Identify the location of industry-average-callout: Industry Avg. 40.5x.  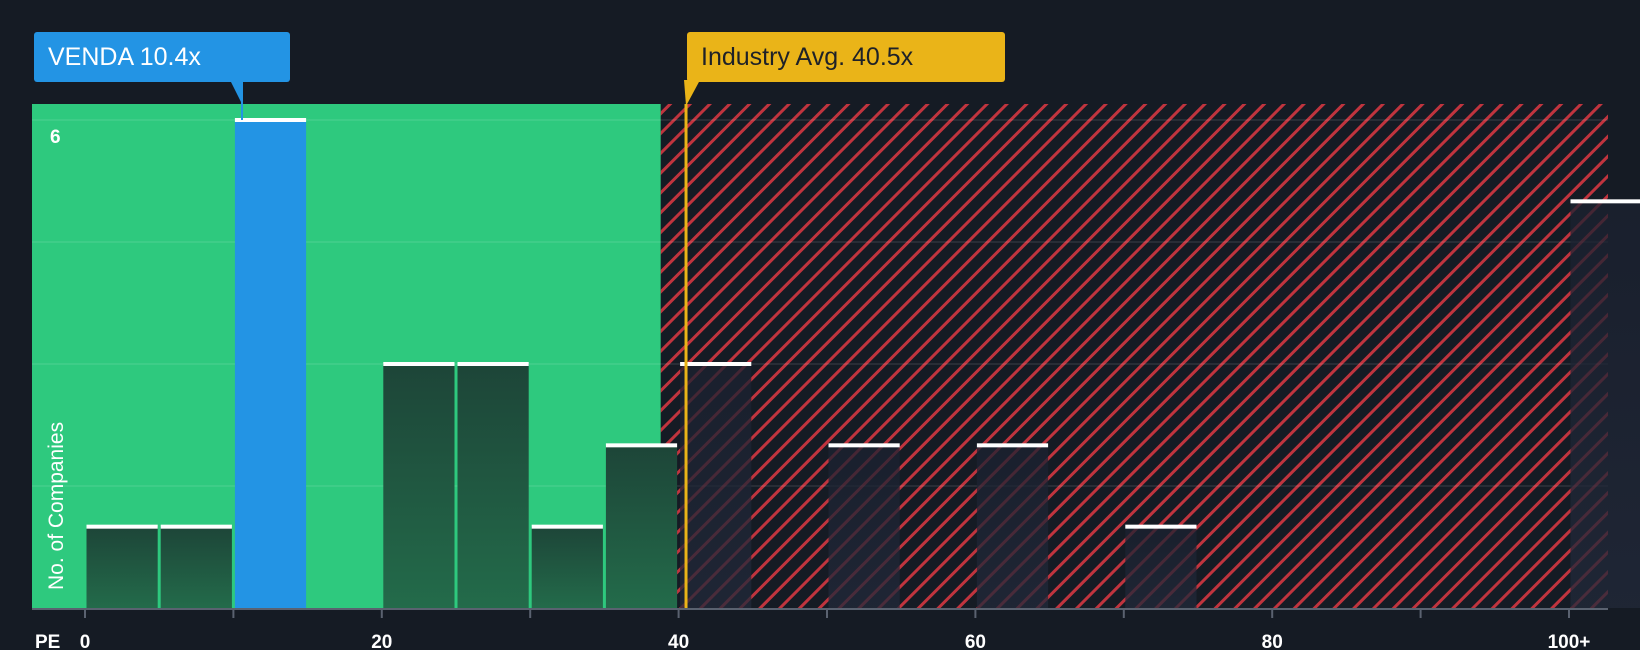
(846, 57).